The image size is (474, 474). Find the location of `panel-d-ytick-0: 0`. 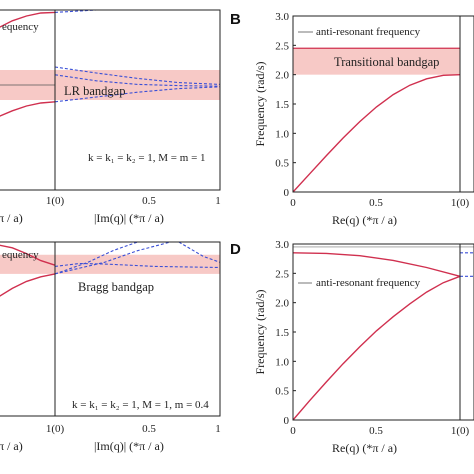

panel-d-ytick-0: 0 is located at coordinates (287, 421).